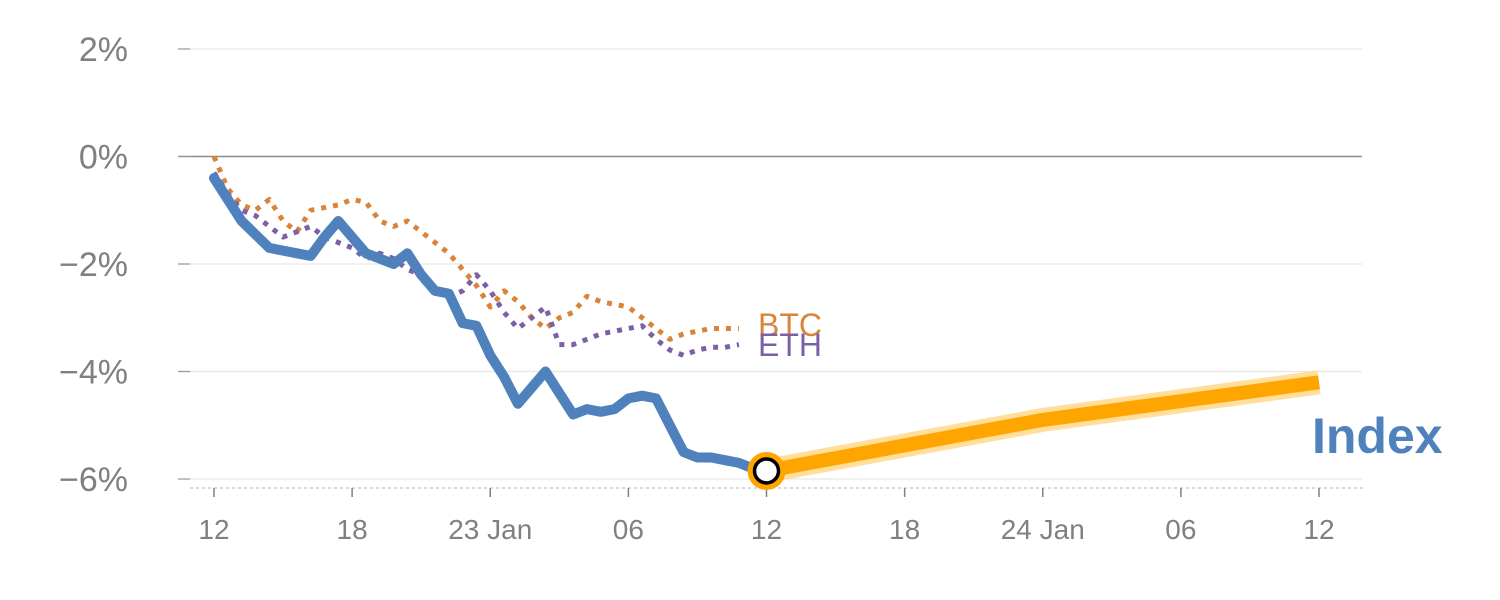 The image size is (1500, 600). Describe the element at coordinates (1043, 529) in the screenshot. I see `x-tick-label: 24 Jan` at that location.